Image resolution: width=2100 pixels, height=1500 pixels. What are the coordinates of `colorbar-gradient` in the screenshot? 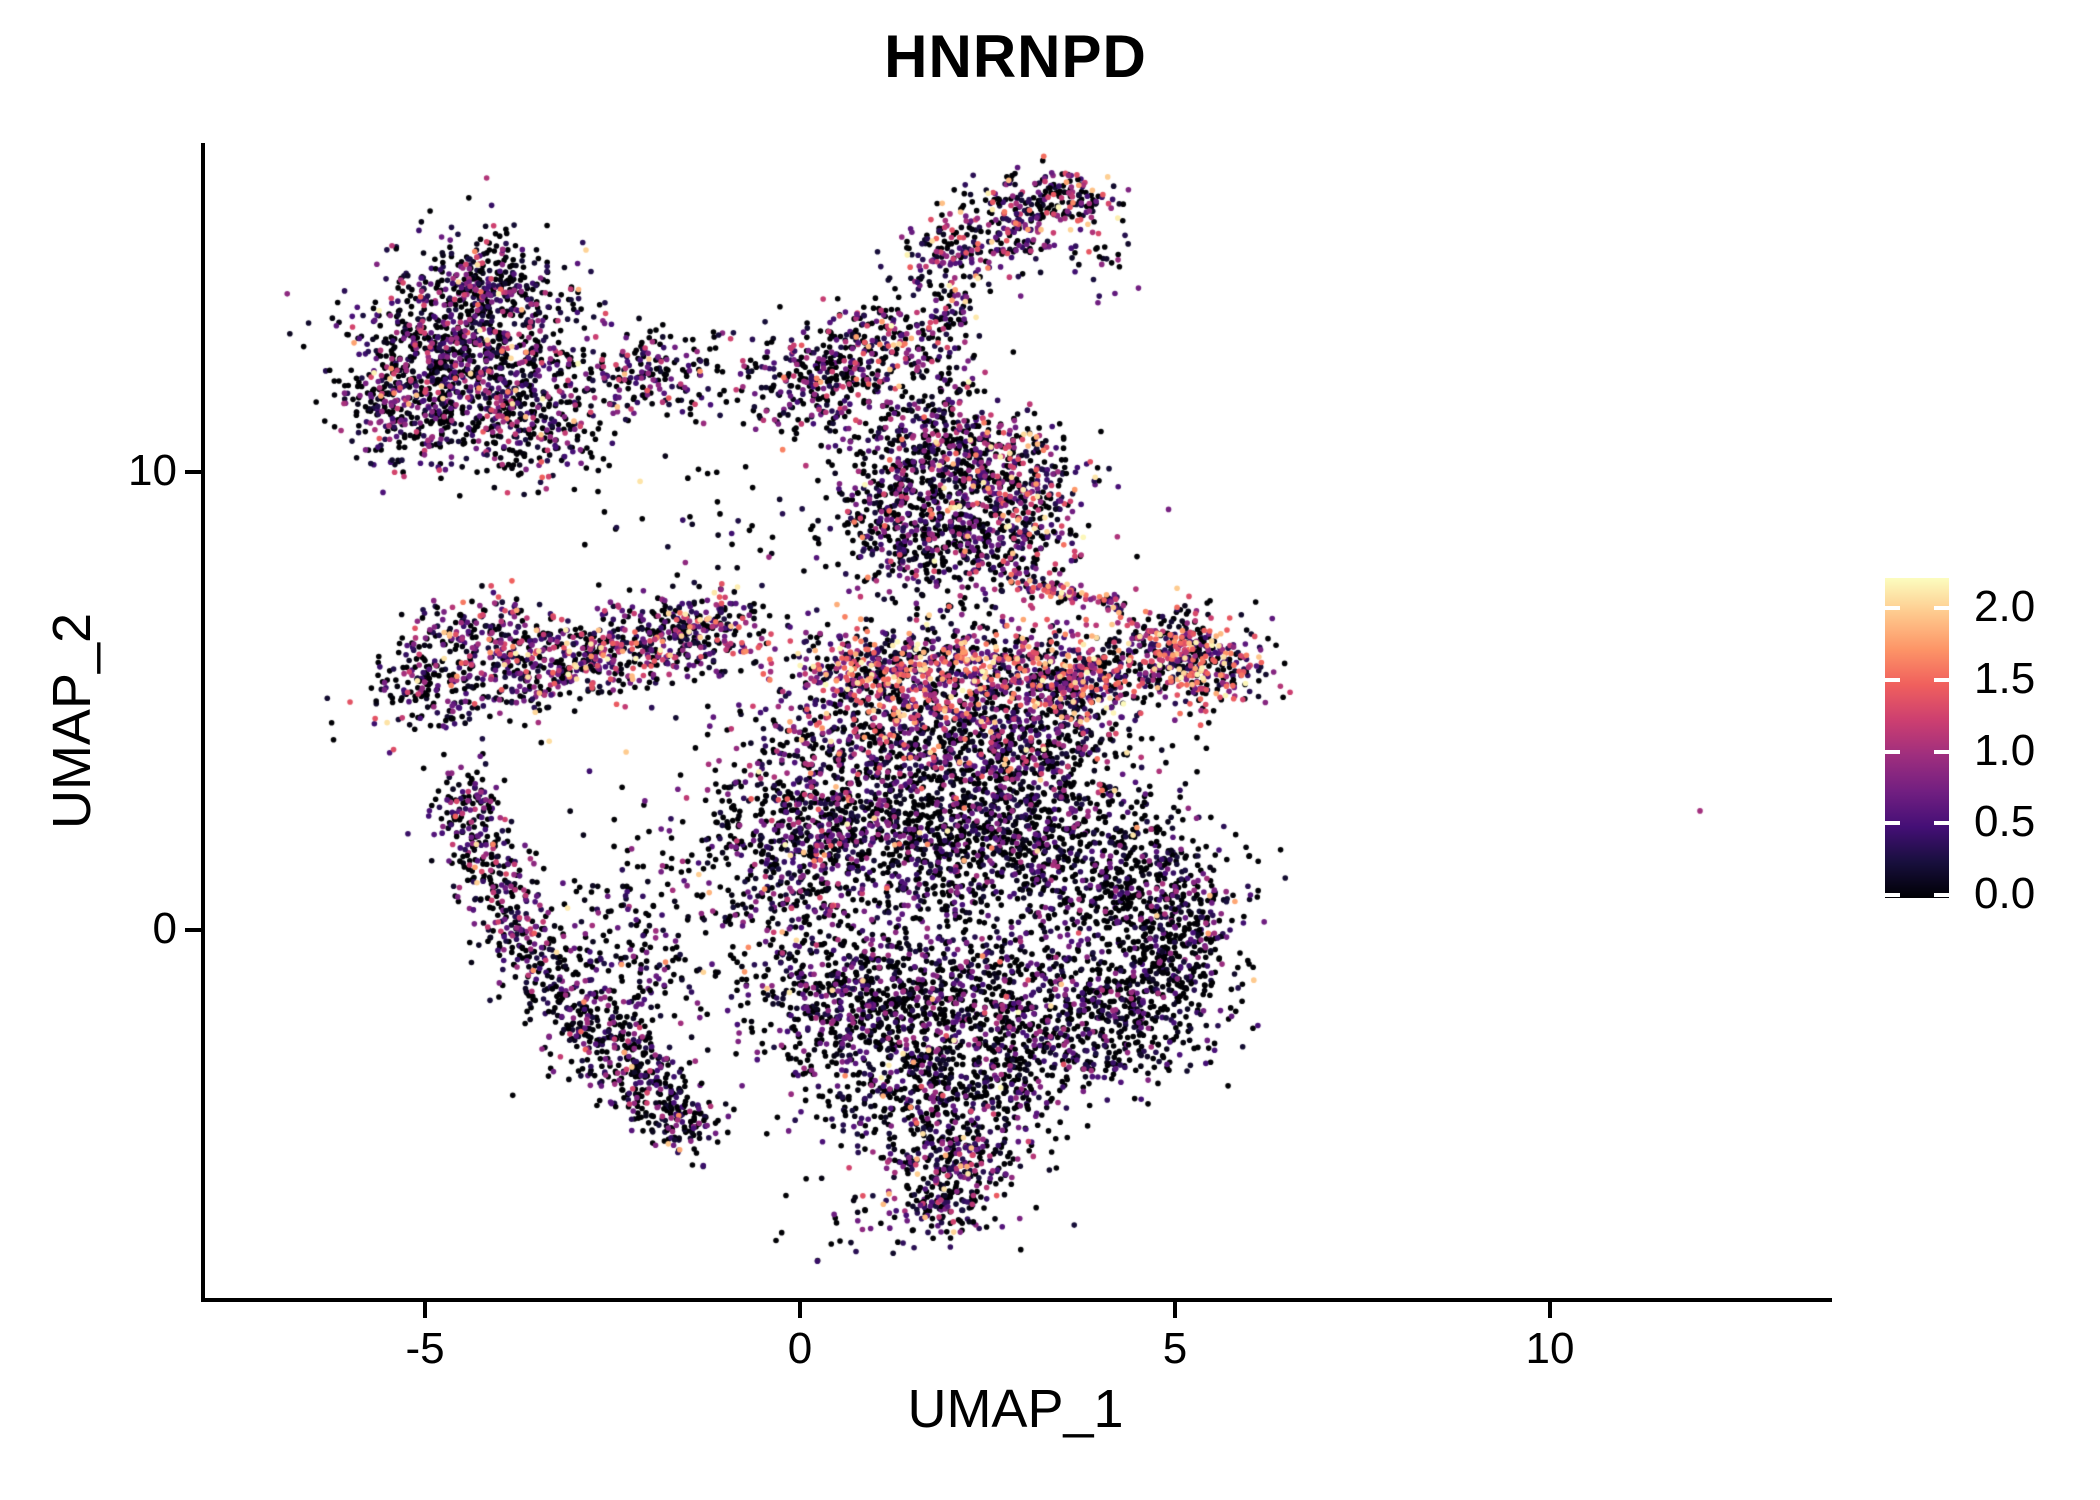 It's located at (1917, 738).